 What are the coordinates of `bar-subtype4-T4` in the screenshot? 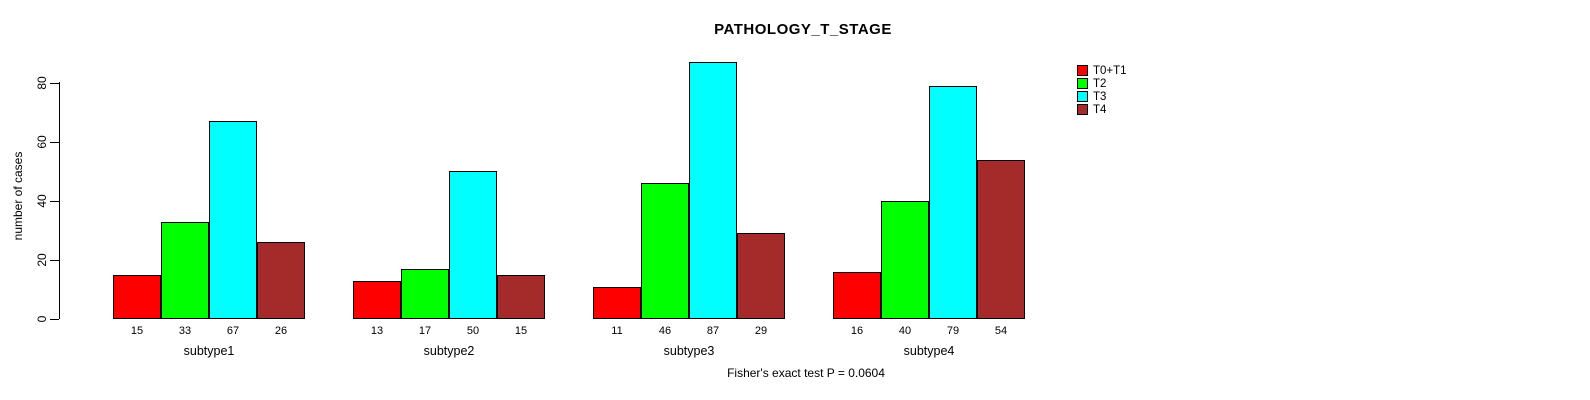 It's located at (1001, 239).